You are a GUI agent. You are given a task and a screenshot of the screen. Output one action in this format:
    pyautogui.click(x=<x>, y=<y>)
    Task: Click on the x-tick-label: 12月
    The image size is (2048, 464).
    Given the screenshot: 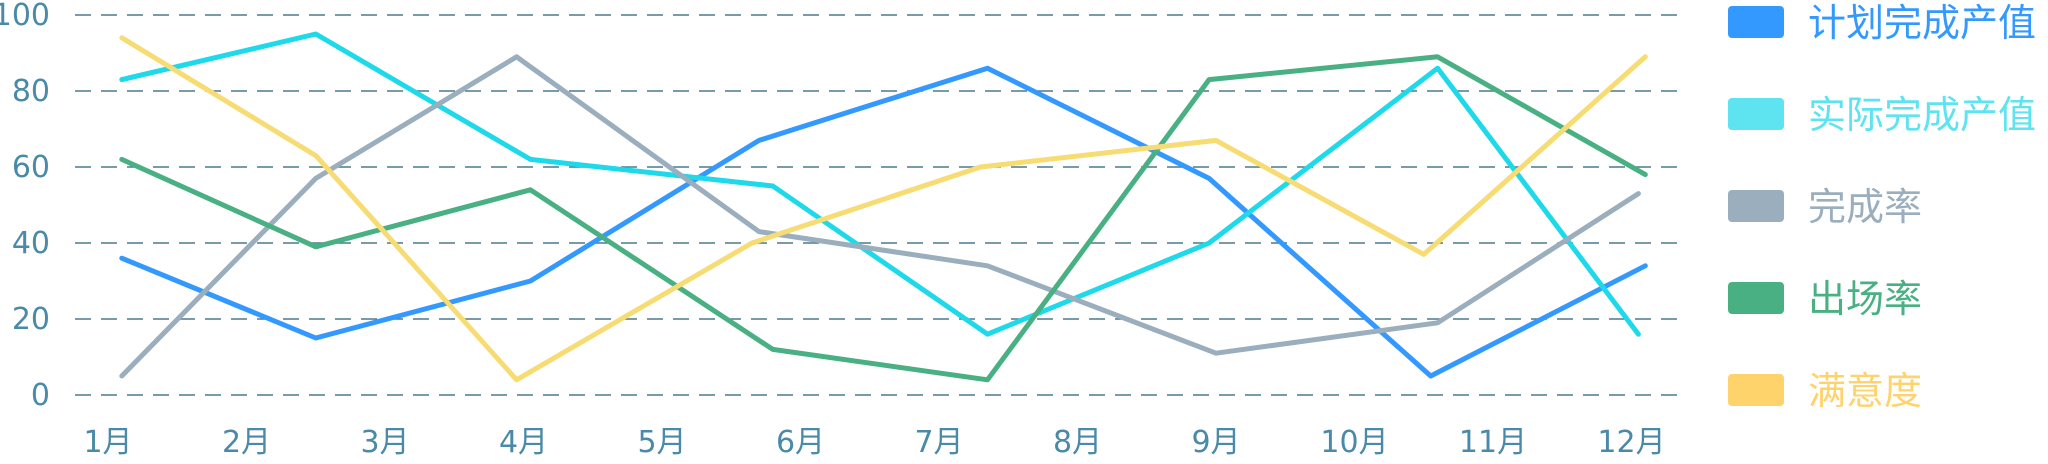 What is the action you would take?
    pyautogui.click(x=1631, y=442)
    